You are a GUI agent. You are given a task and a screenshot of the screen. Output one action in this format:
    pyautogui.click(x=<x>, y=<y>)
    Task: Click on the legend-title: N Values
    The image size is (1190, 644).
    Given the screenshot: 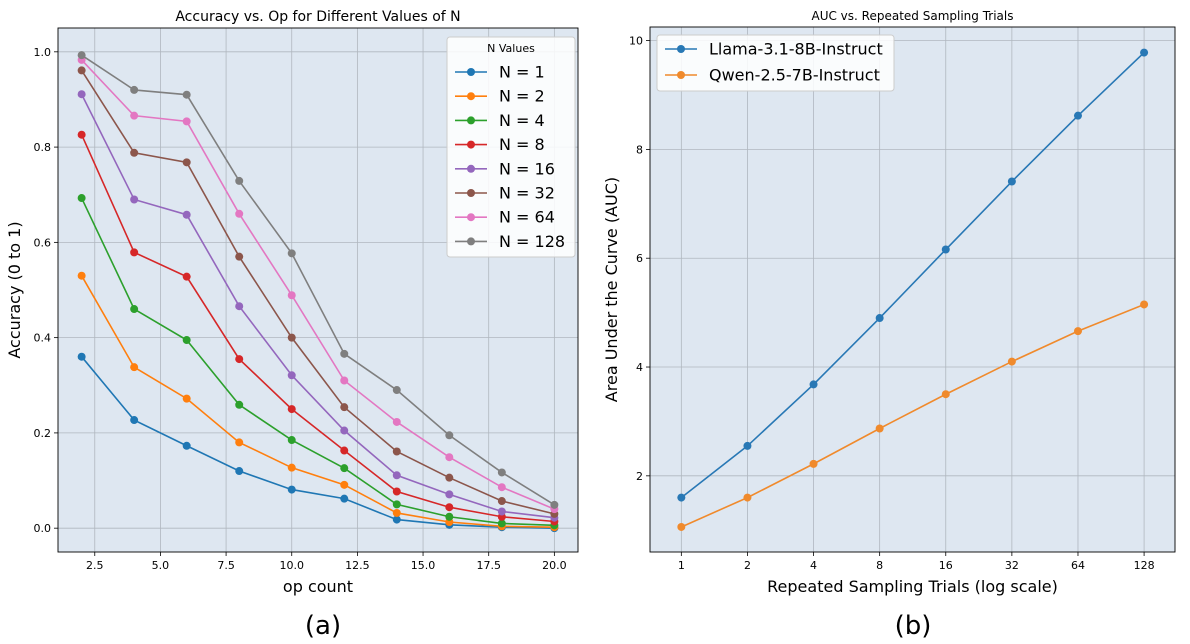 What is the action you would take?
    pyautogui.click(x=511, y=48)
    